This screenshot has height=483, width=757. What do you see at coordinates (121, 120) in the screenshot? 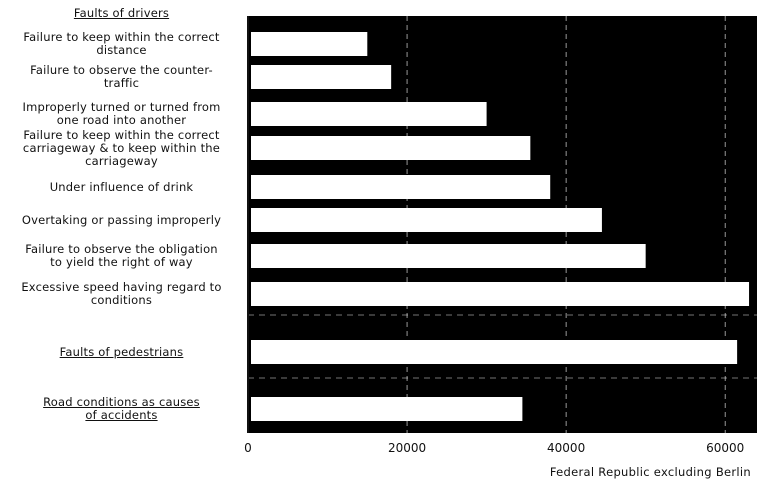
I see `category-label-line: one road into another` at bounding box center [121, 120].